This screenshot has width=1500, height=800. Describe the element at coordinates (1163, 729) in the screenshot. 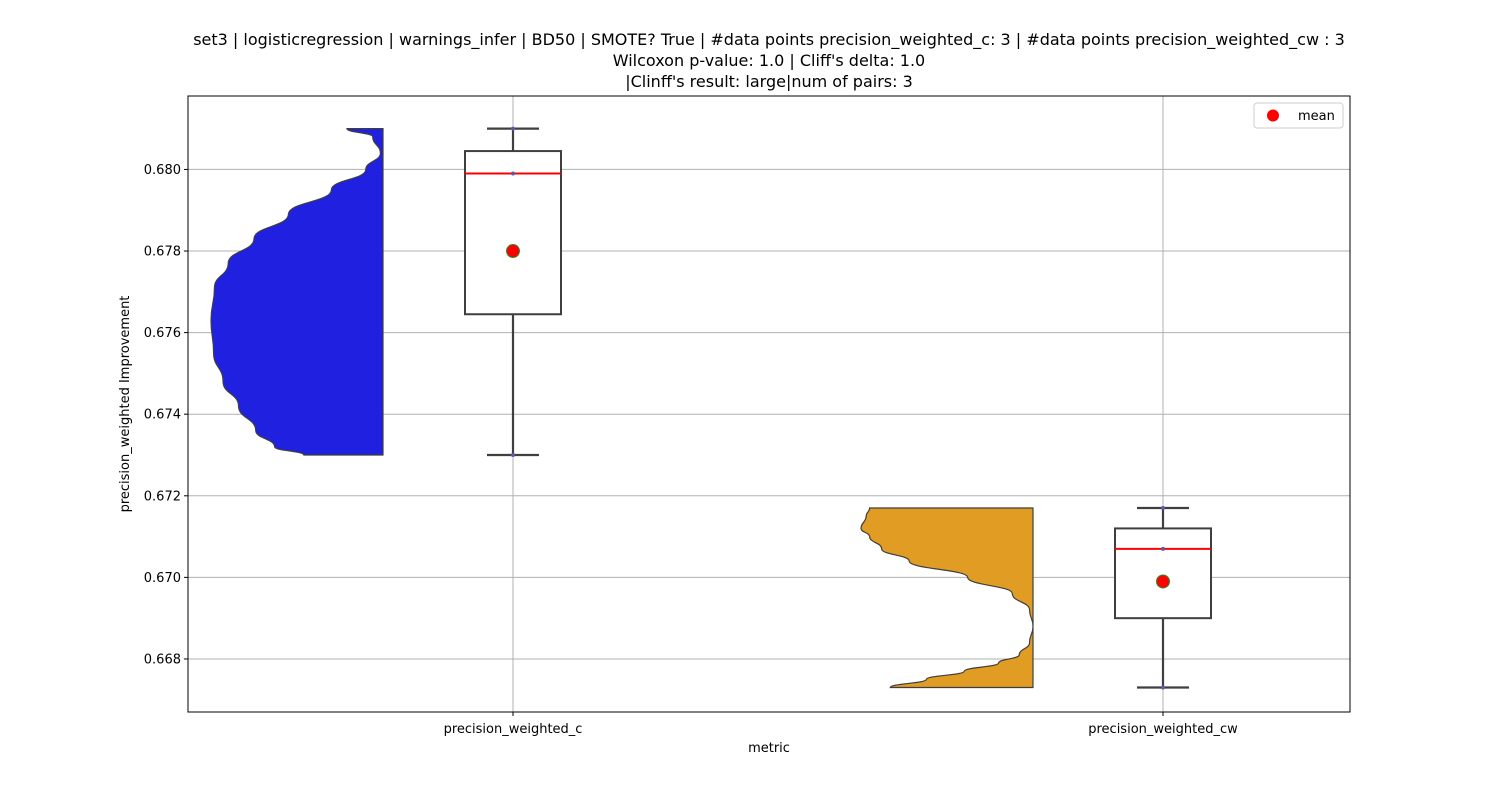

I see `x-tick-label: precision_weighted_cw` at that location.